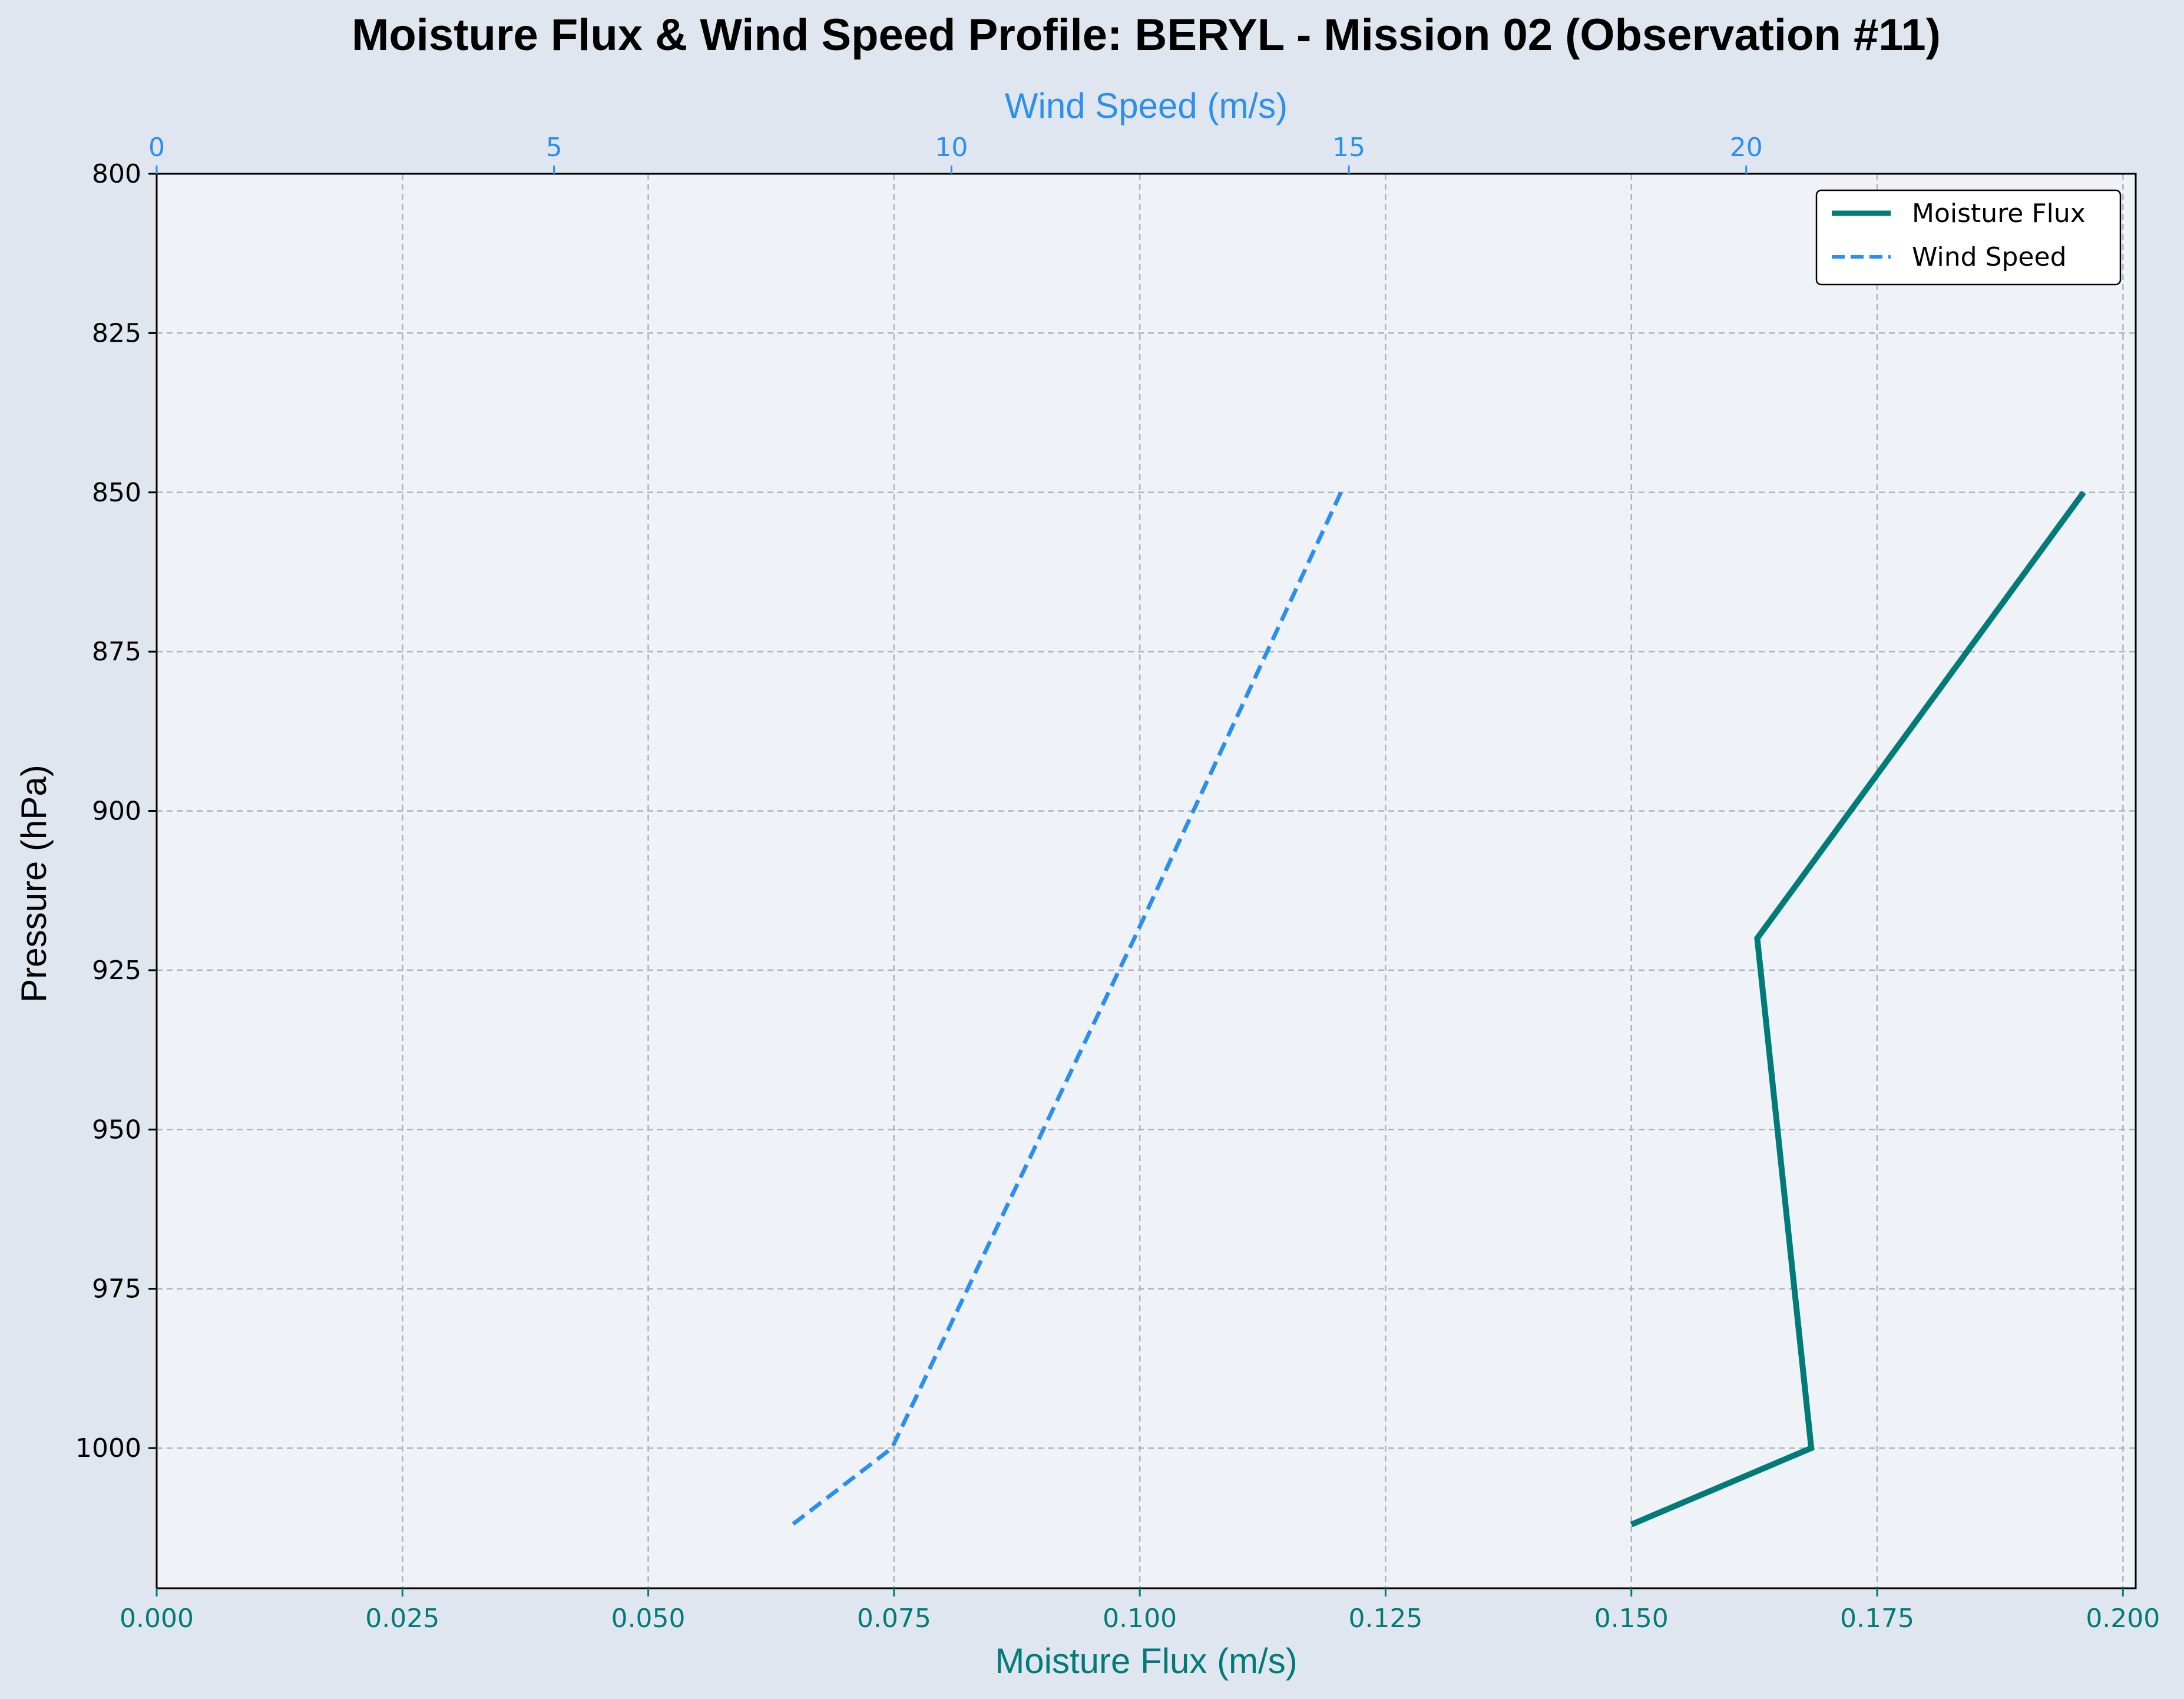 This screenshot has width=2184, height=1699. Describe the element at coordinates (116, 1289) in the screenshot. I see `y-tick-label: 975` at that location.